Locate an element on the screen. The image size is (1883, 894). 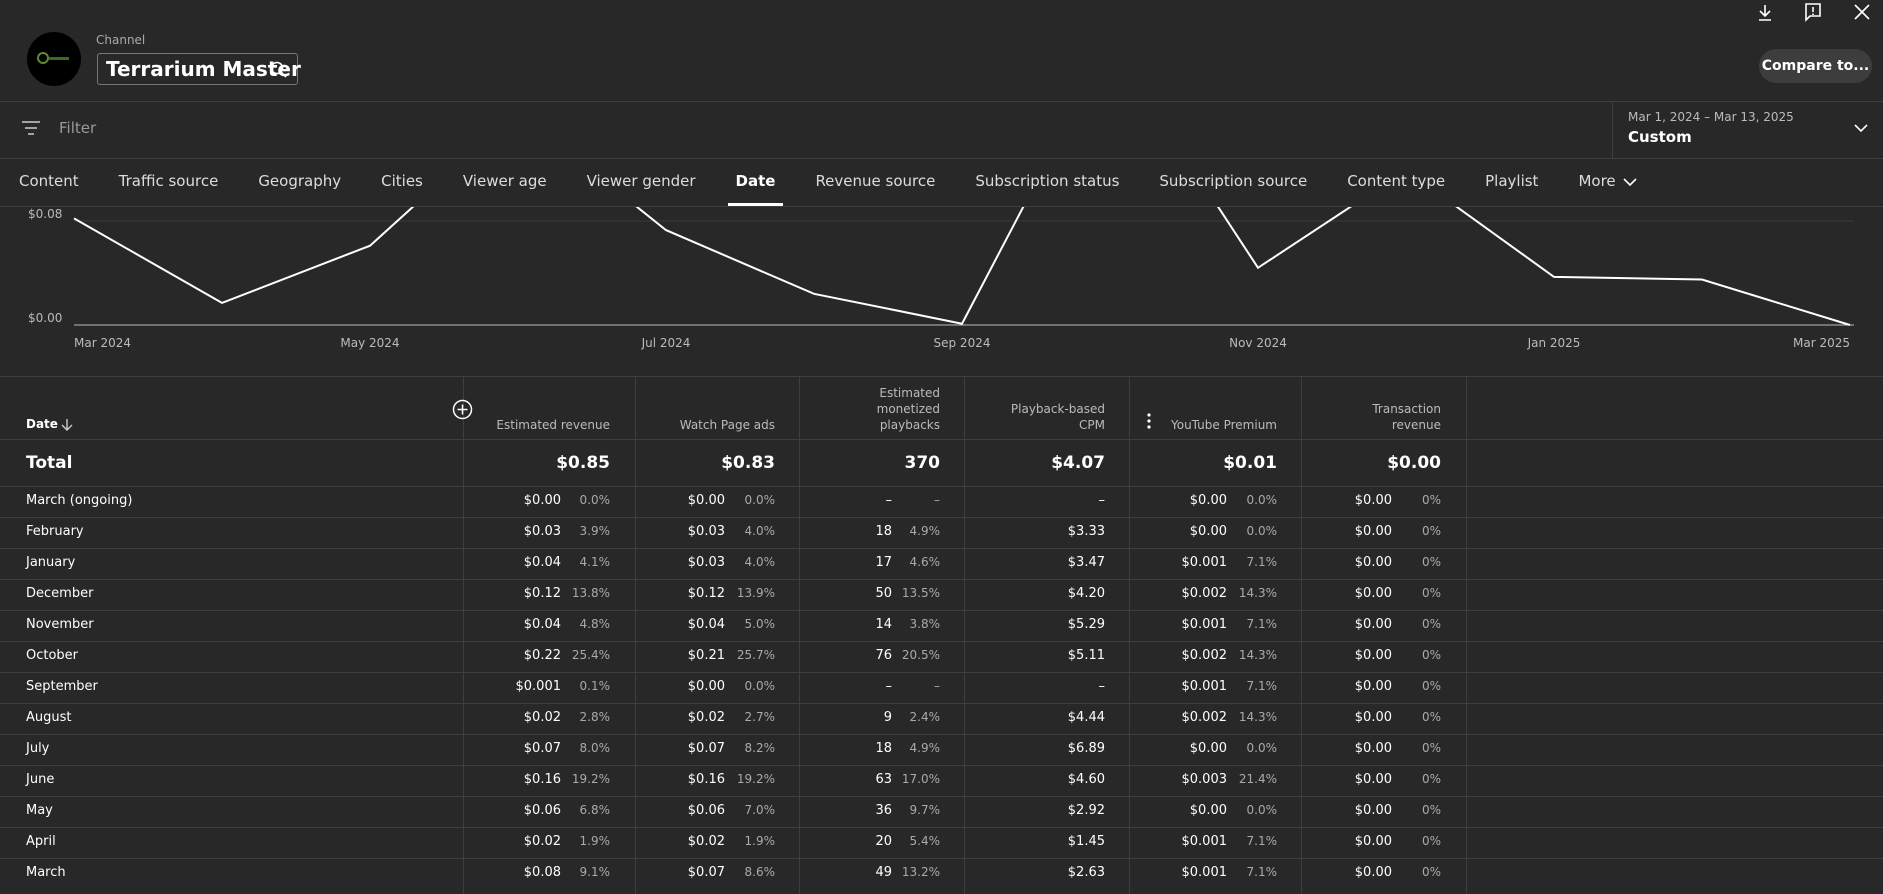
row-label: November is located at coordinates (60, 624).